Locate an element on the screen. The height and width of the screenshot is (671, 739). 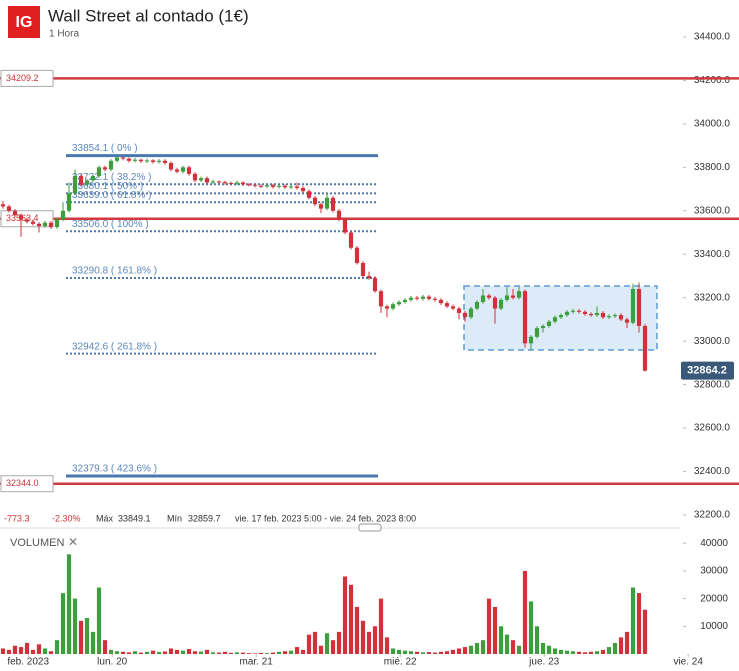
y-tick-label: 33200.0 is located at coordinates (712, 297).